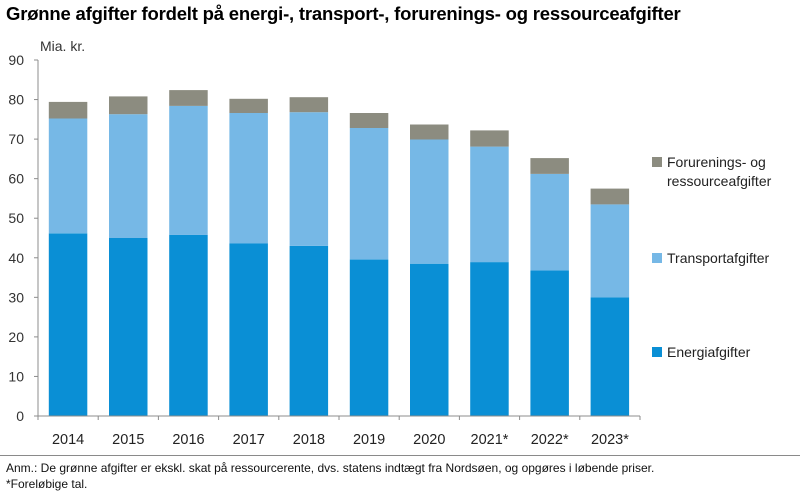  What do you see at coordinates (718, 258) in the screenshot?
I see `legend-label: Transportafgifter` at bounding box center [718, 258].